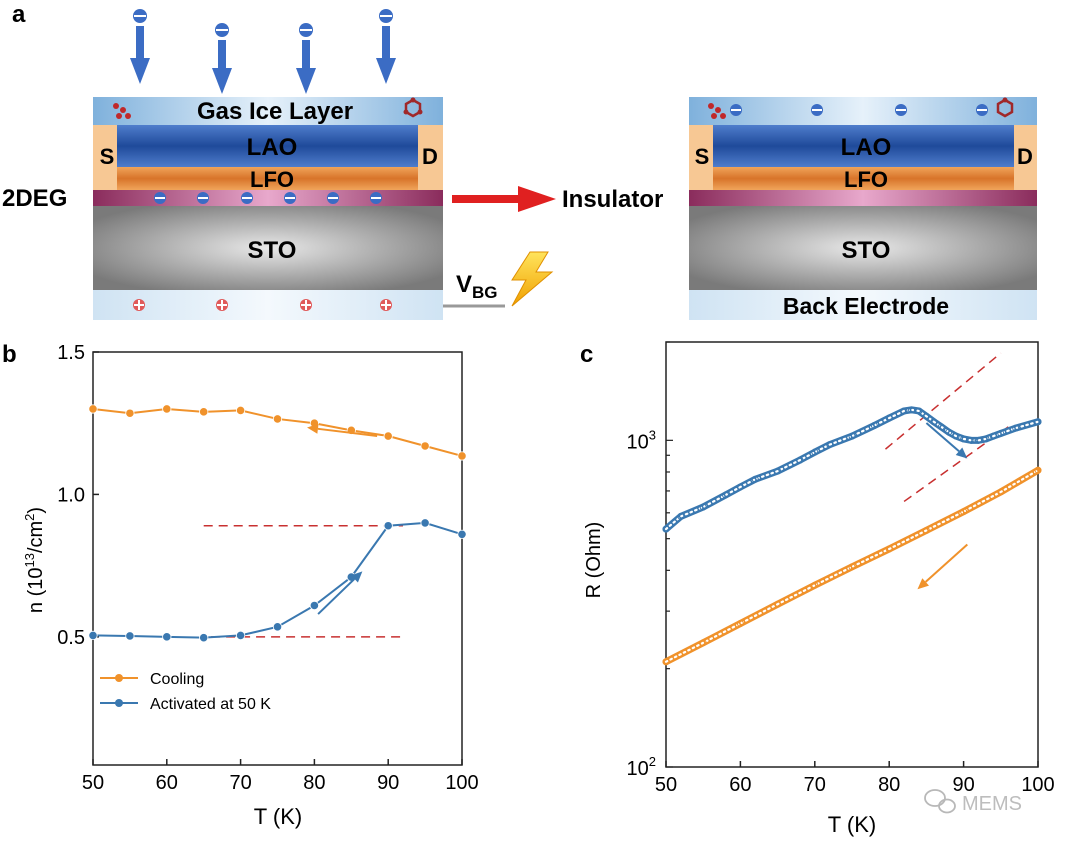 The width and height of the screenshot is (1065, 845). What do you see at coordinates (19, 14) in the screenshot?
I see `panel-label-a: a` at bounding box center [19, 14].